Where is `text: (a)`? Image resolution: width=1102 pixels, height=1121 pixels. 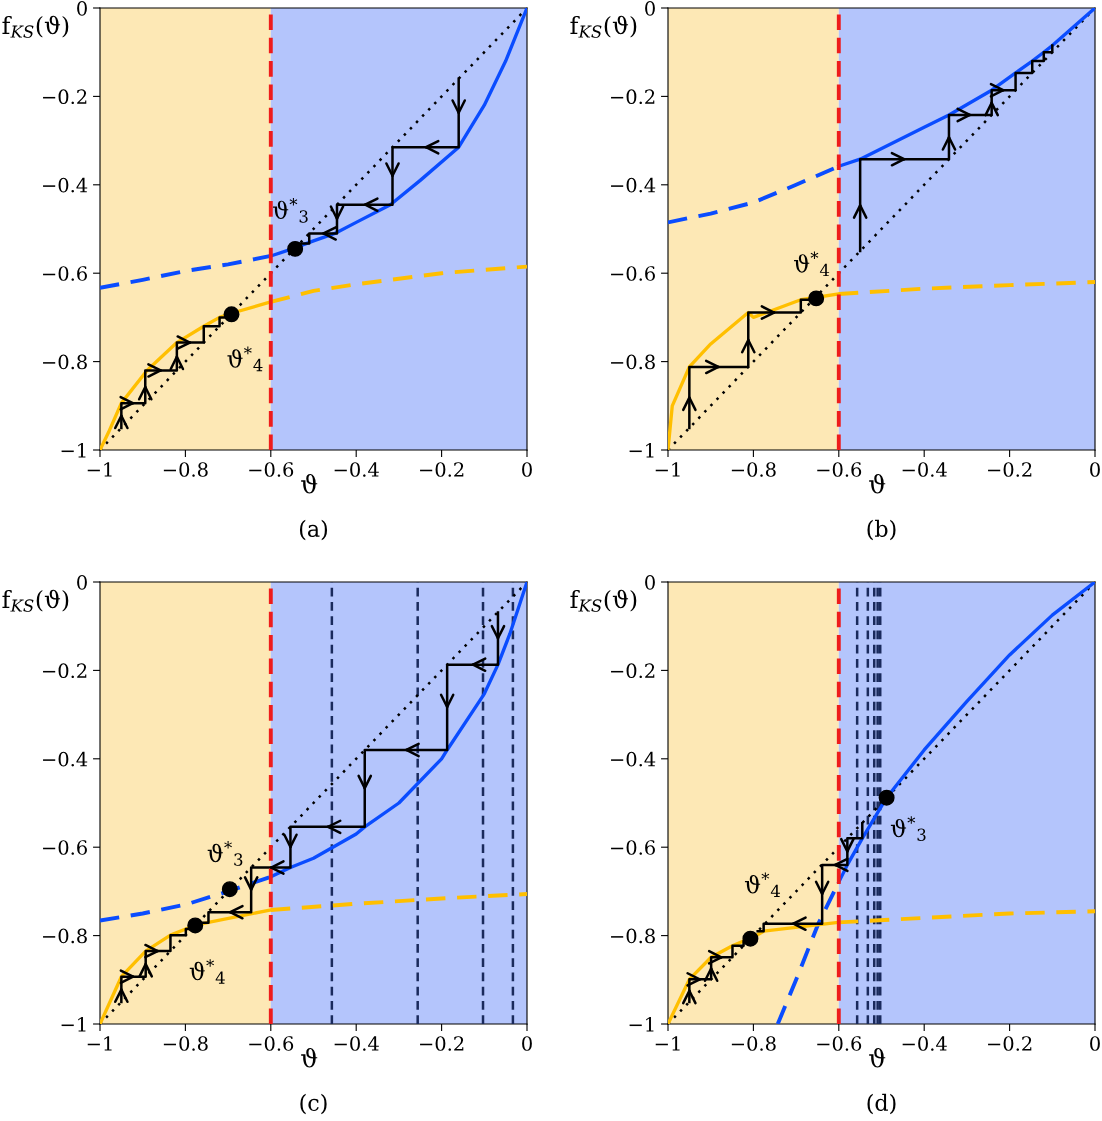
text: (a) is located at coordinates (313, 530).